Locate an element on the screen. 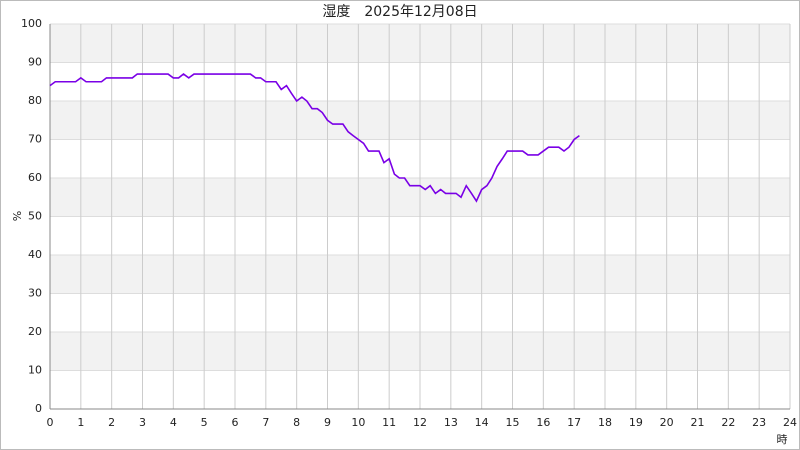 This screenshot has width=800, height=450. x-tick-label: 9 is located at coordinates (327, 422).